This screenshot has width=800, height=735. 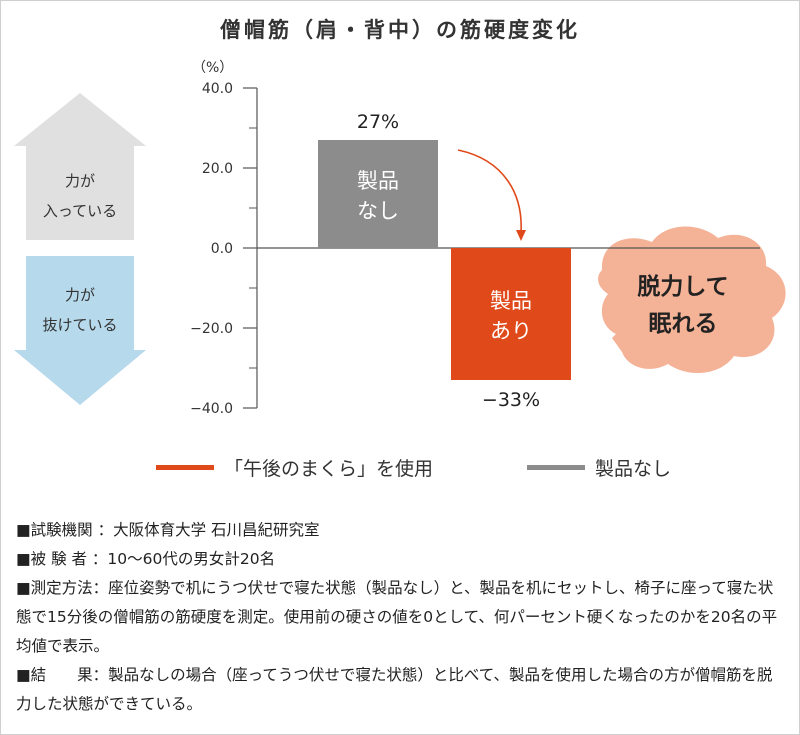 What do you see at coordinates (521, 235) in the screenshot?
I see `annotation-arrowhead` at bounding box center [521, 235].